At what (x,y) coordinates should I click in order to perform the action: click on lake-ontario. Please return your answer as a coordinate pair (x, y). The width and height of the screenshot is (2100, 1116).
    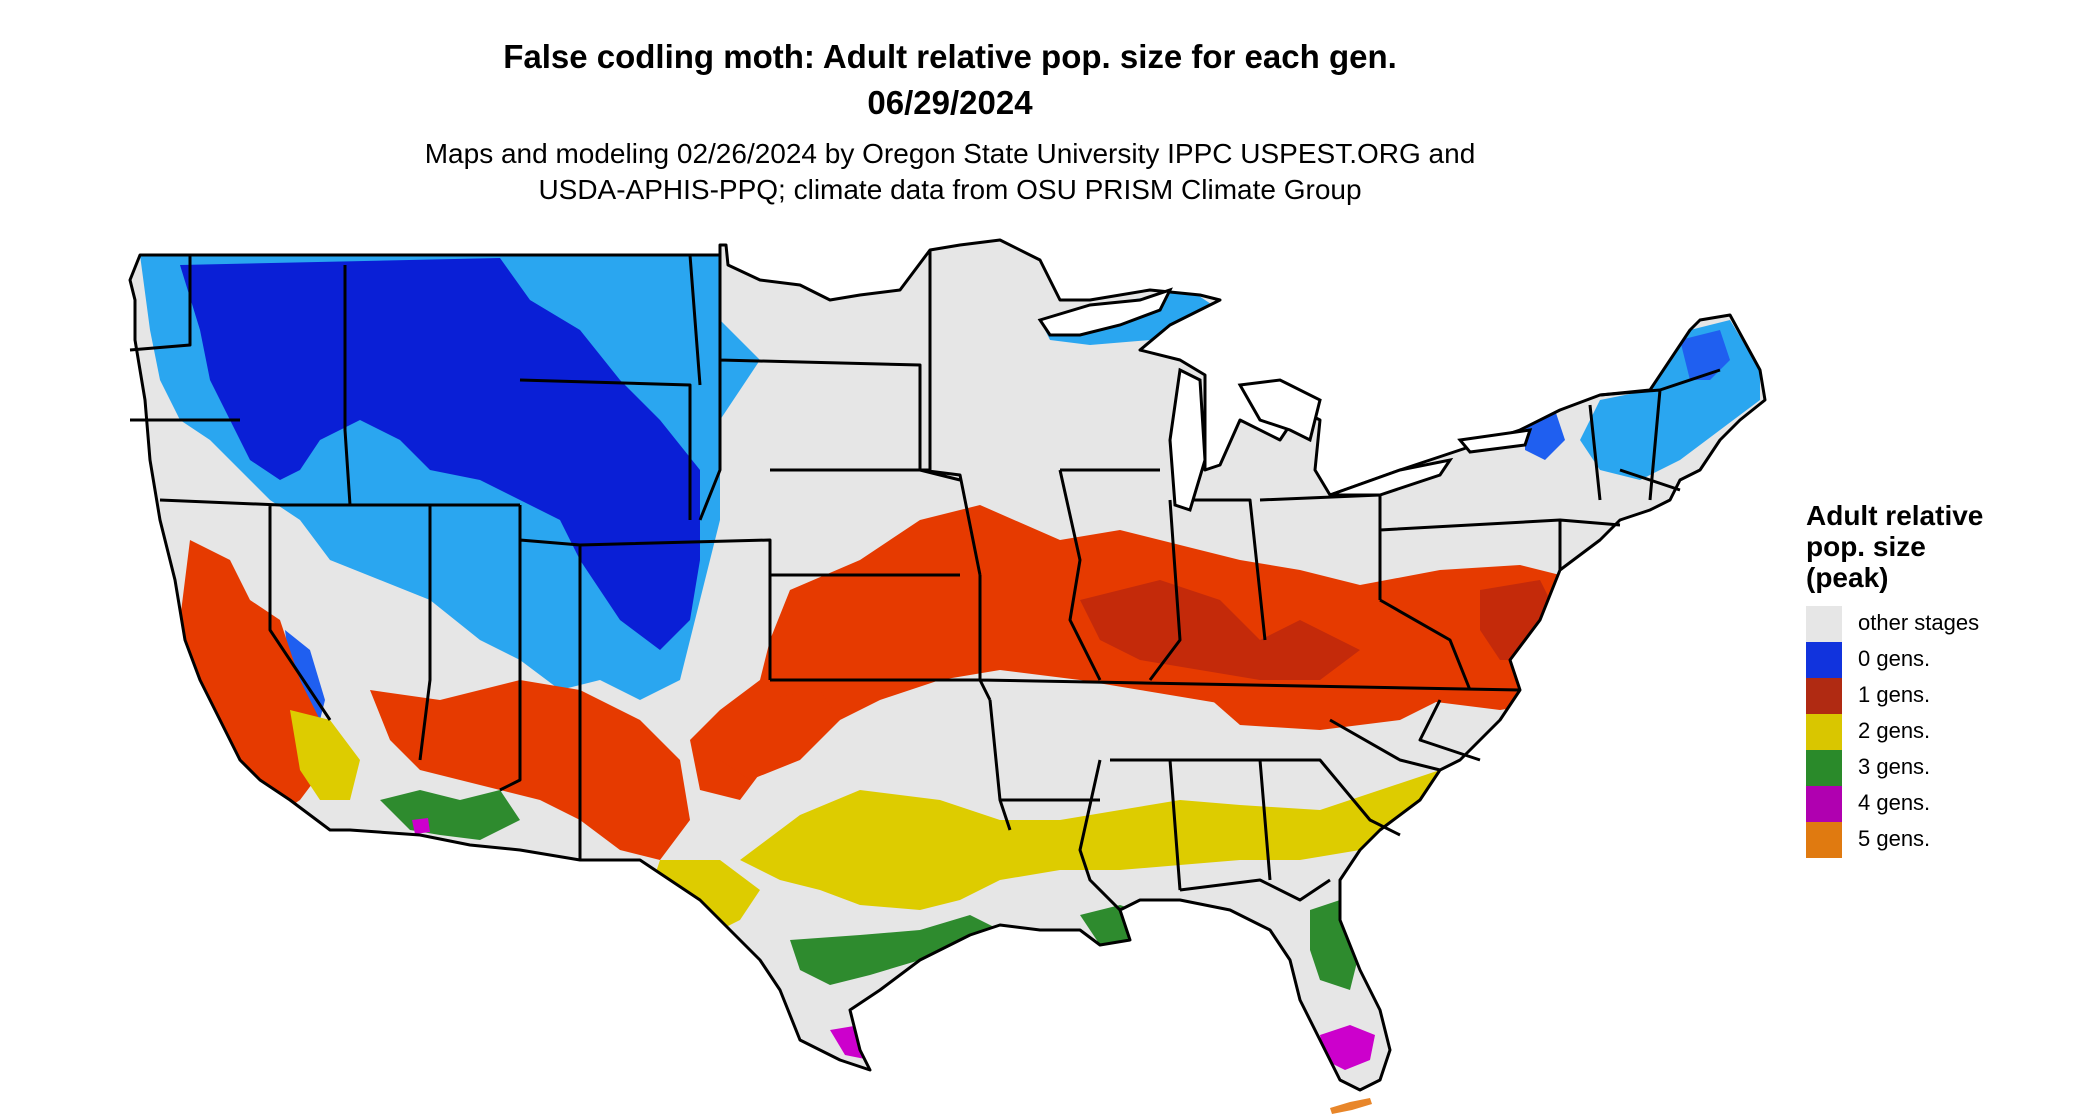
    Looking at the image, I should click on (1495, 441).